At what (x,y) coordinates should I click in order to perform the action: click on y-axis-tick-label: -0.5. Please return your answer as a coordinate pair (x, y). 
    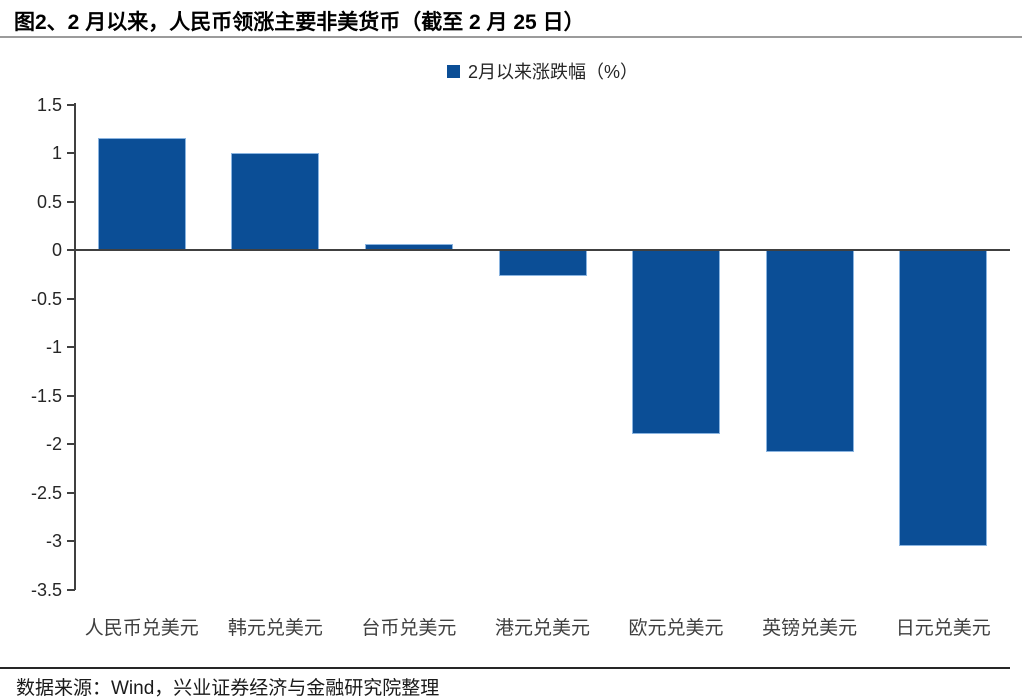
    Looking at the image, I should click on (46, 298).